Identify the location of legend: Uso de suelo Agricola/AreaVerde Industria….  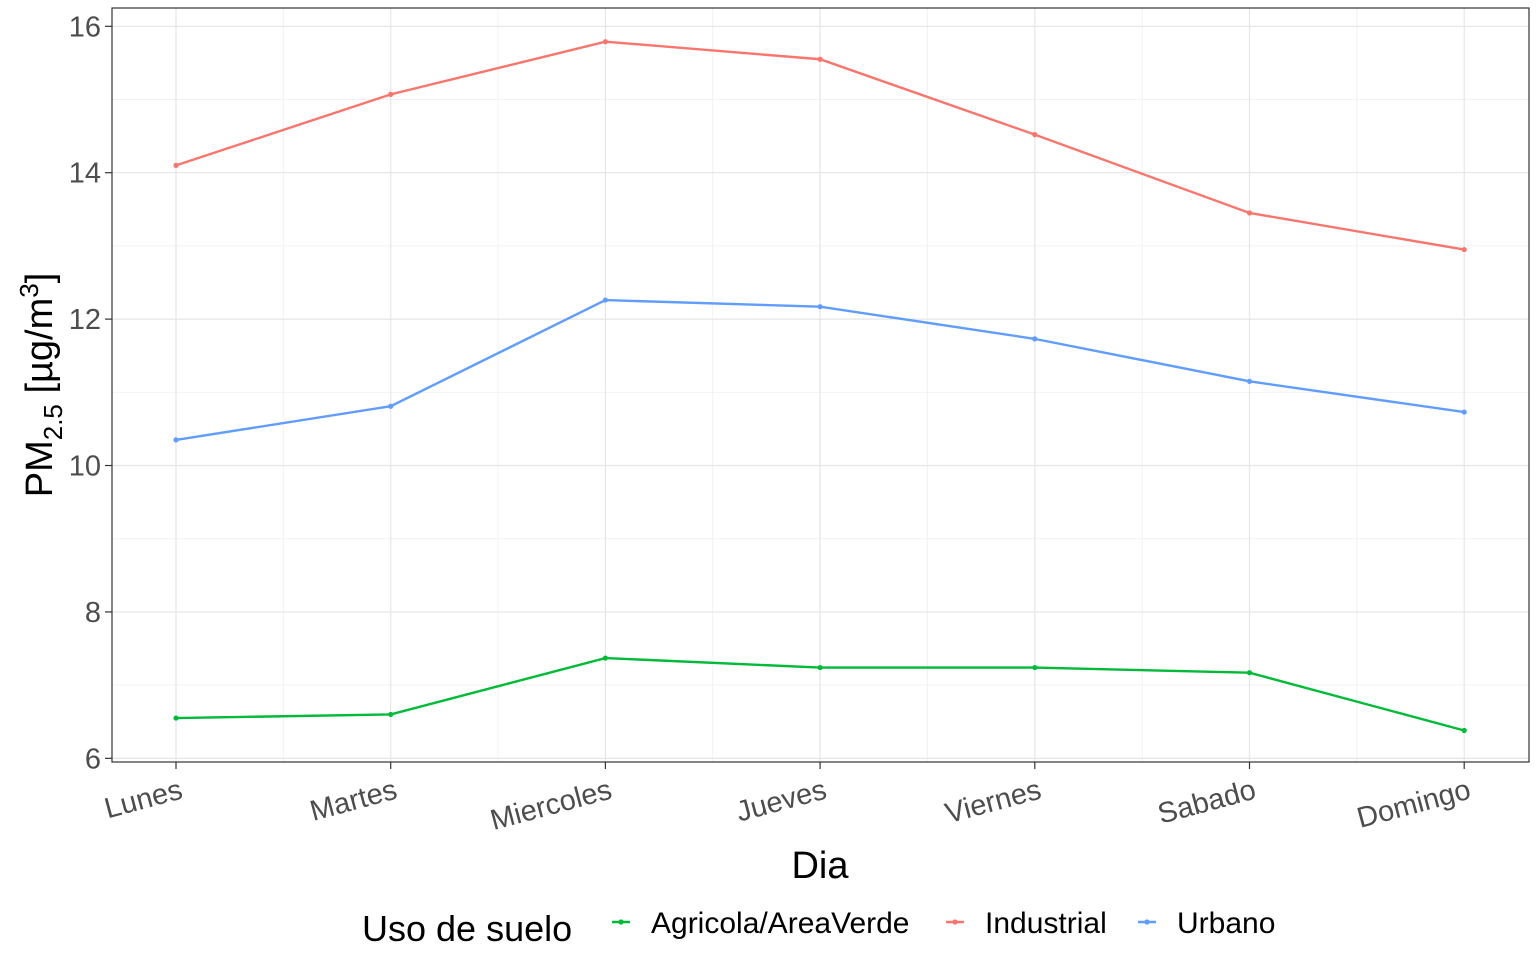
(818, 928).